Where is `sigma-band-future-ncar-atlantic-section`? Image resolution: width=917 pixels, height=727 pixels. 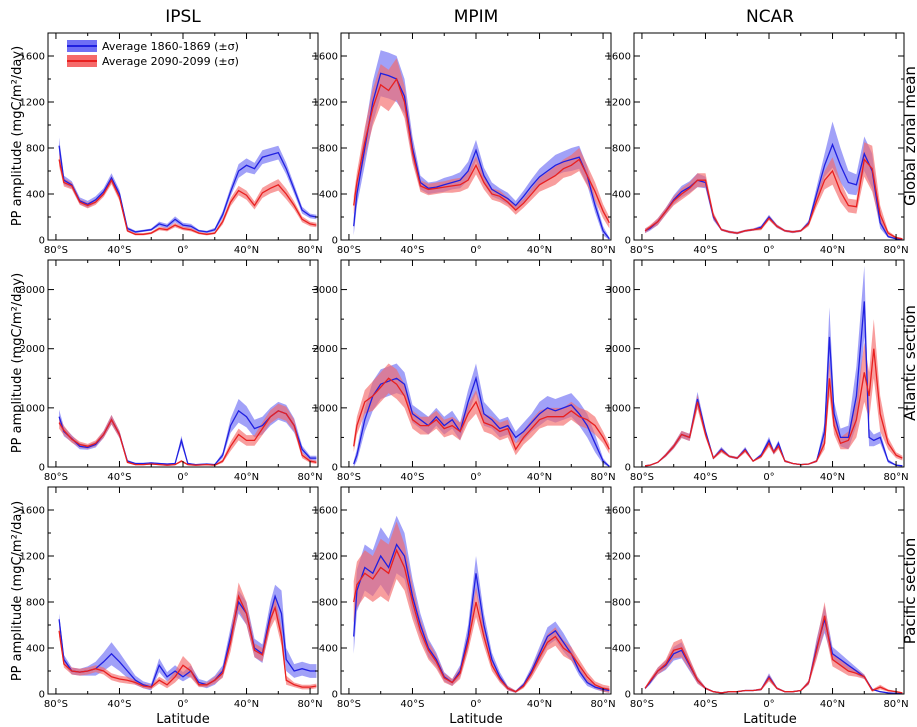 sigma-band-future-ncar-atlantic-section is located at coordinates (774, 393).